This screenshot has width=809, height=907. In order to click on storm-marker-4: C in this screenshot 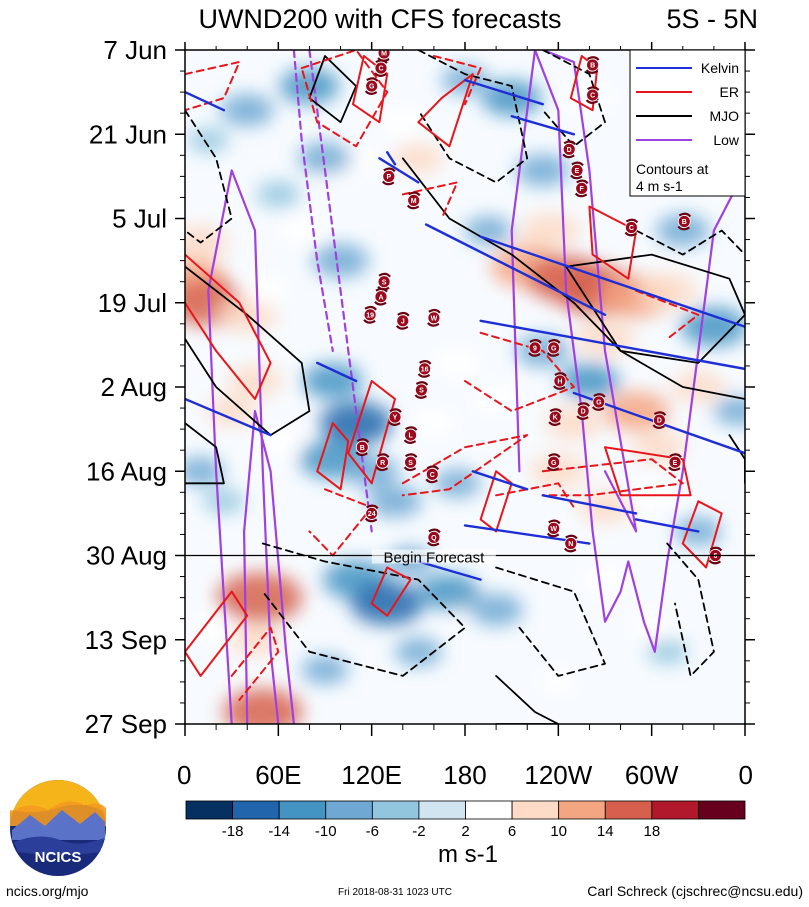, I will do `click(592, 95)`.